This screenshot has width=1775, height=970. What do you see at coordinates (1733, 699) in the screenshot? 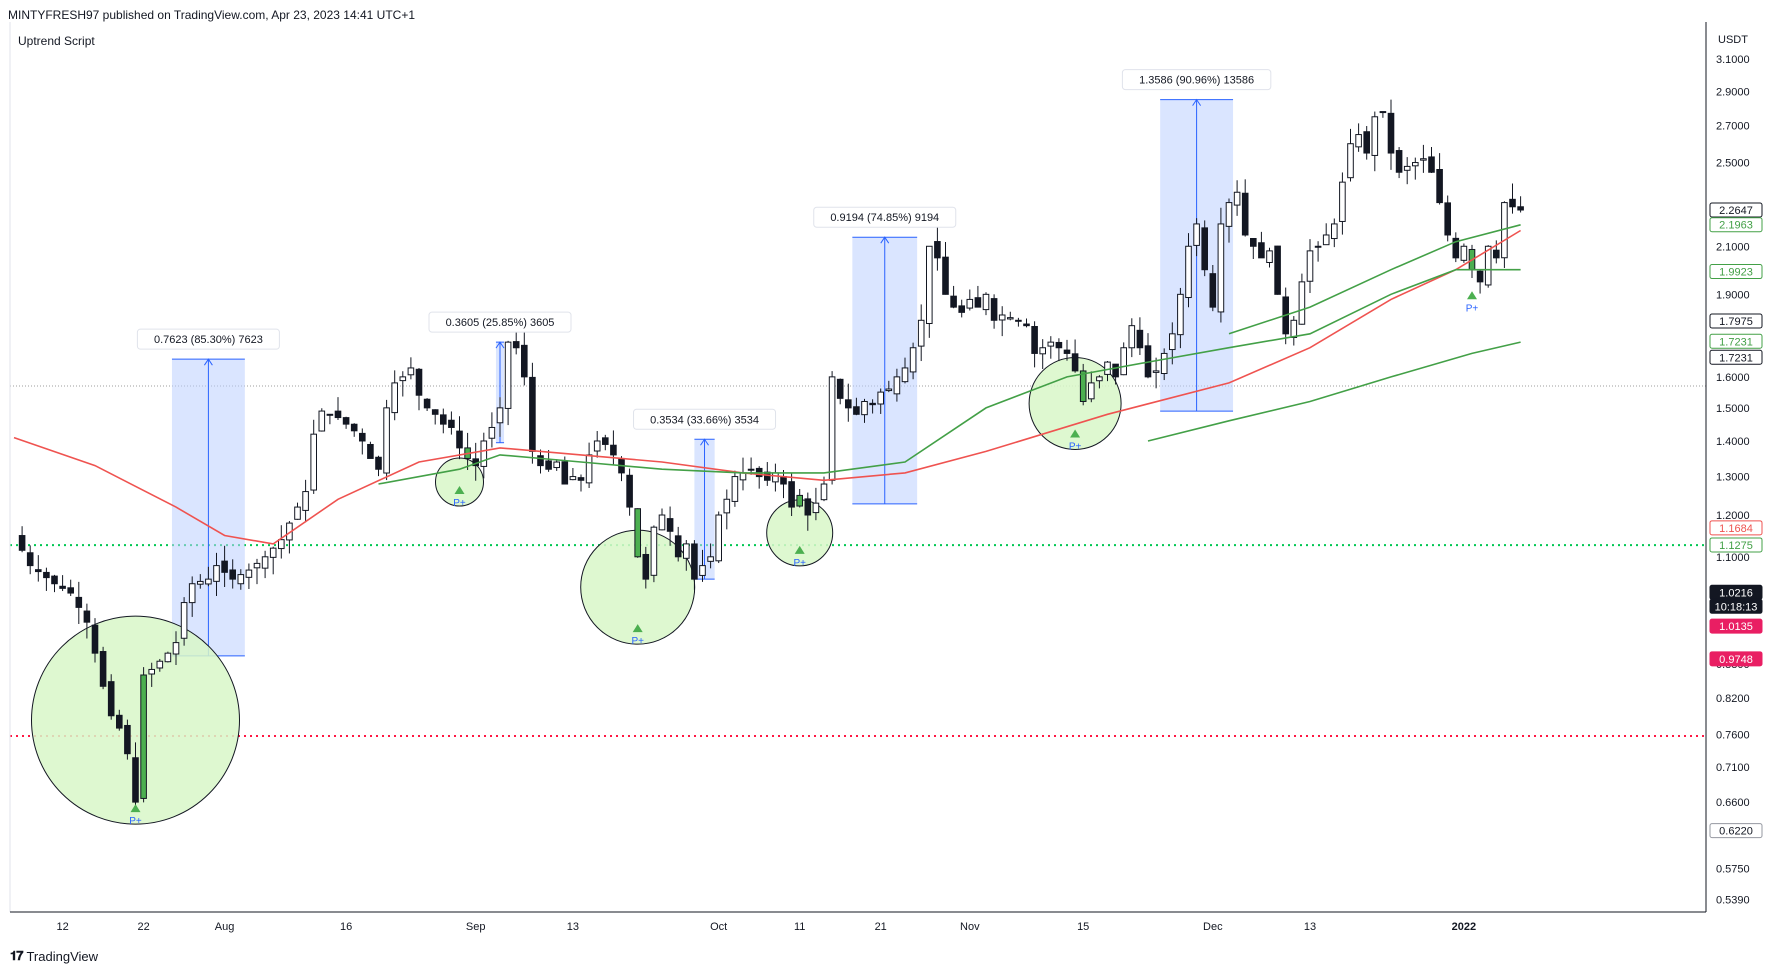
I see `y-tick-label: 0.8200` at bounding box center [1733, 699].